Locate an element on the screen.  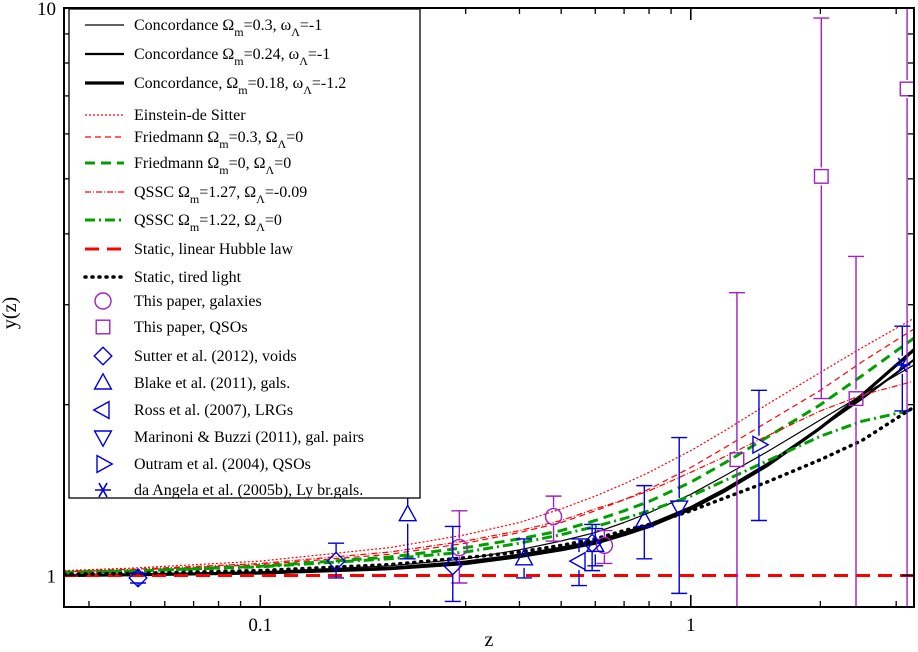
legend-entry-eds: Einstein-de Sitter is located at coordinates (165, 115).